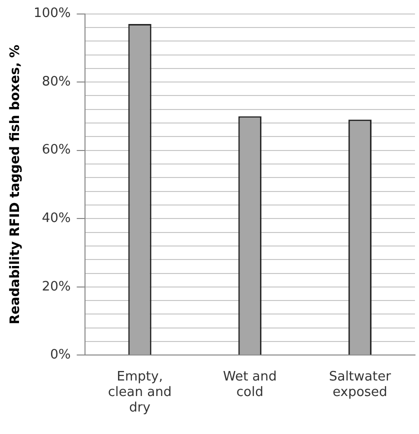 The height and width of the screenshot is (434, 419). What do you see at coordinates (360, 384) in the screenshot?
I see `x-tick-label: Saltwater exposed` at bounding box center [360, 384].